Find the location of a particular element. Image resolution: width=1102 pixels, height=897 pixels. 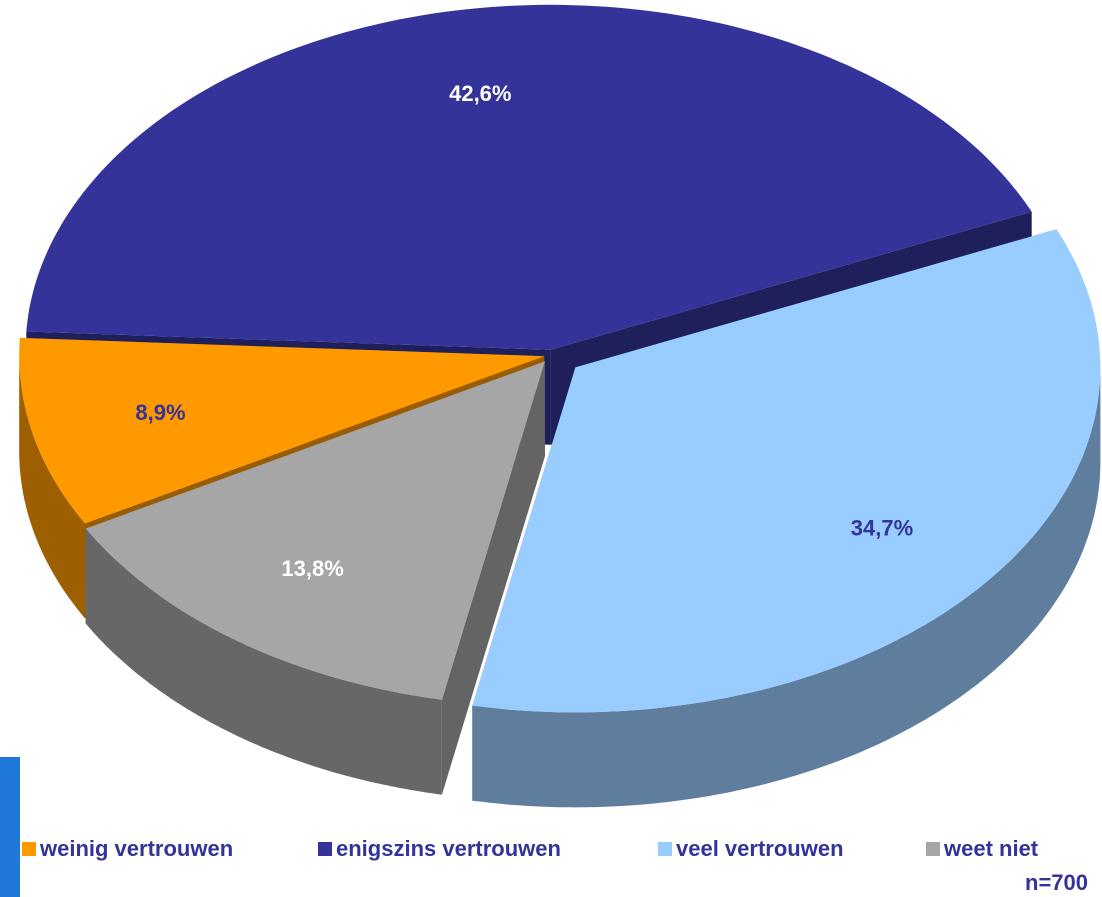

legend-label: enigszins vertrouwen is located at coordinates (448, 848).